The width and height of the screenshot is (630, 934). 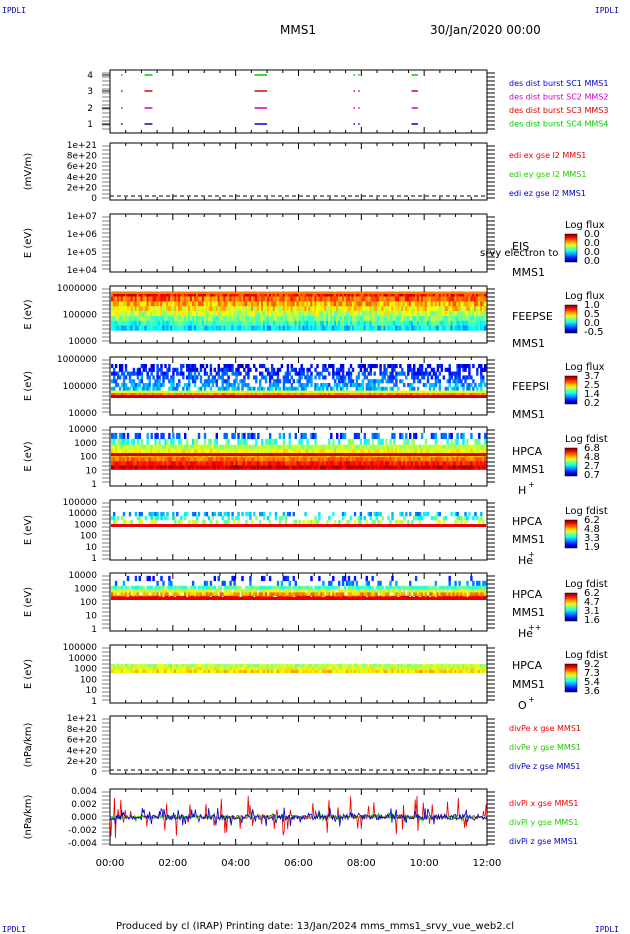 What do you see at coordinates (94, 199) in the screenshot?
I see `y-tick-label: 0` at bounding box center [94, 199].